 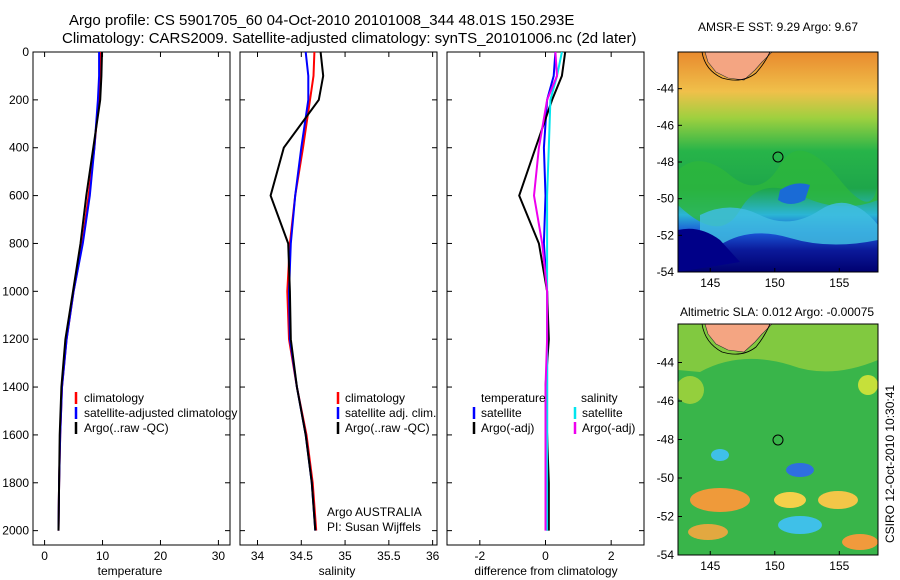 What do you see at coordinates (501, 413) in the screenshot?
I see `legend-label-temp-satellite: satellite` at bounding box center [501, 413].